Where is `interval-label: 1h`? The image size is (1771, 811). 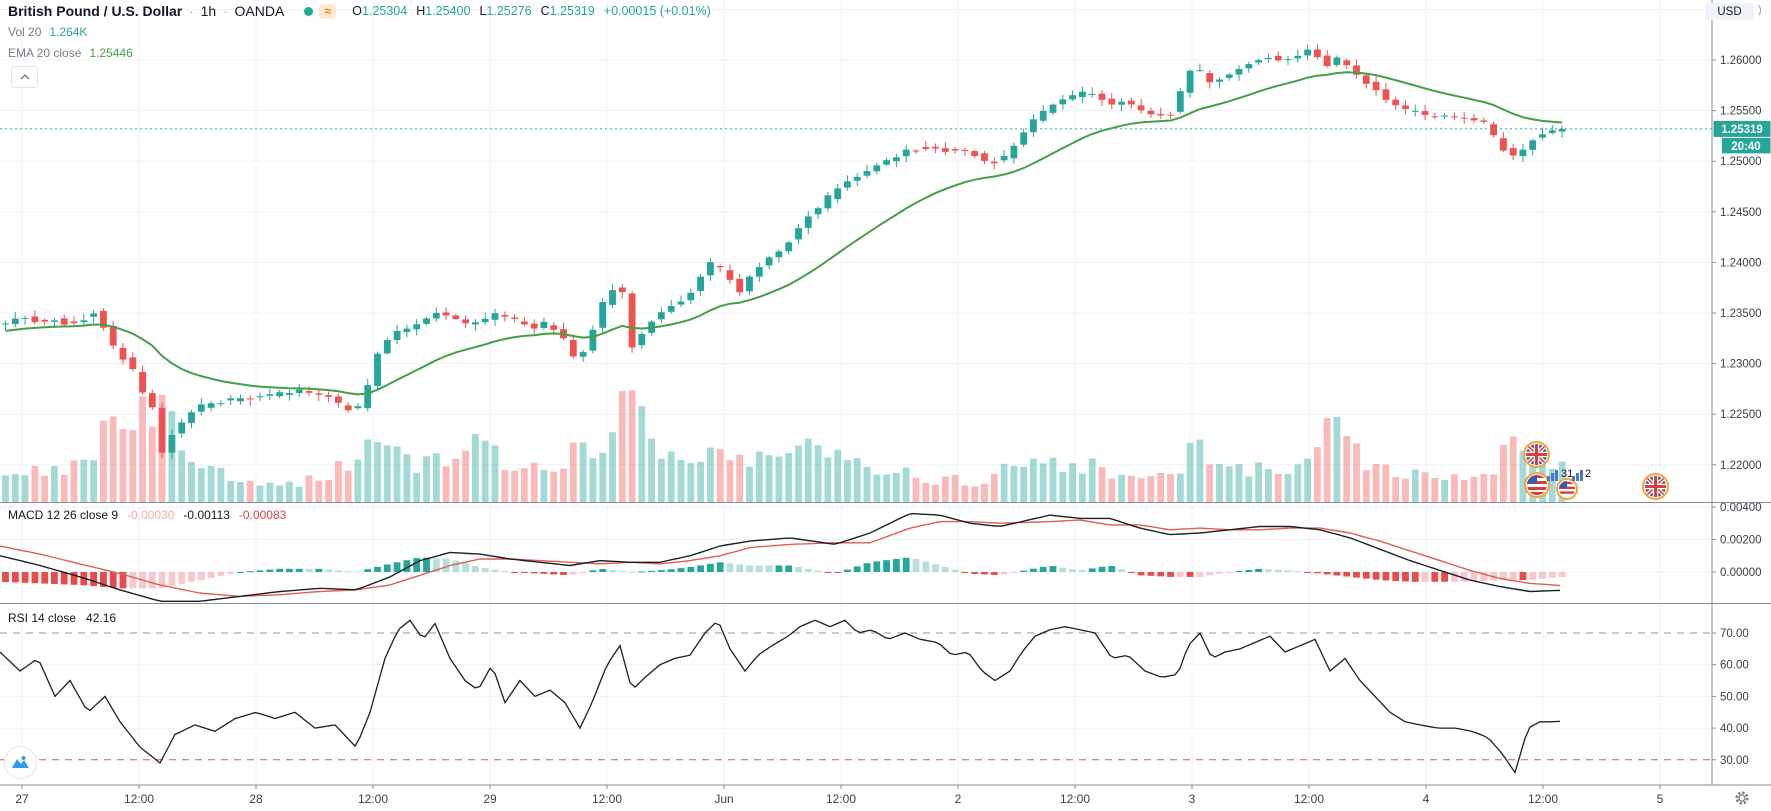 interval-label: 1h is located at coordinates (208, 11).